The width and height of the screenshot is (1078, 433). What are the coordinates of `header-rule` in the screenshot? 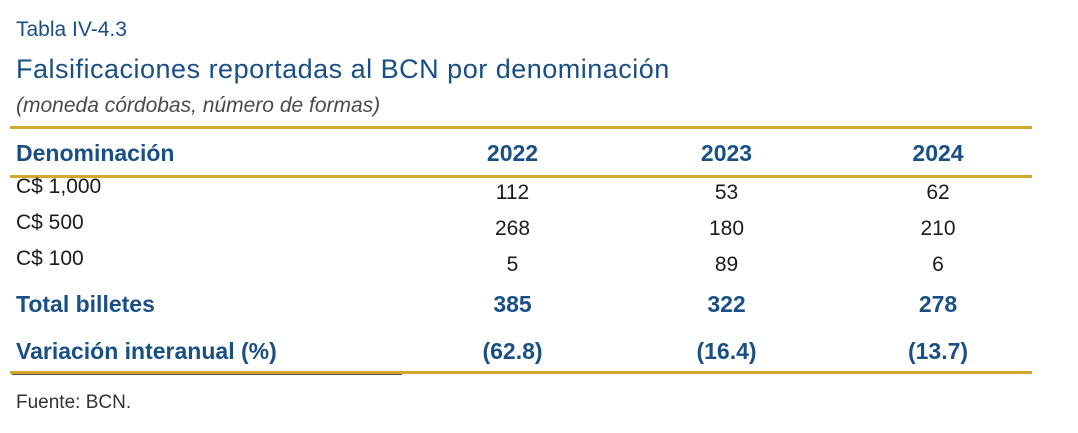 It's located at (521, 176).